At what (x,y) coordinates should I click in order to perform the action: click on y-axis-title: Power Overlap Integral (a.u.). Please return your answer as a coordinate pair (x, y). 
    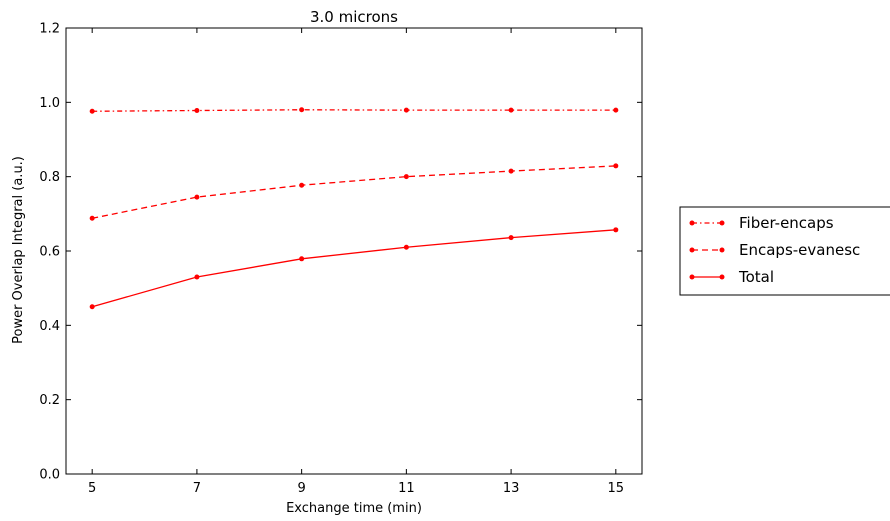
    Looking at the image, I should click on (18, 250).